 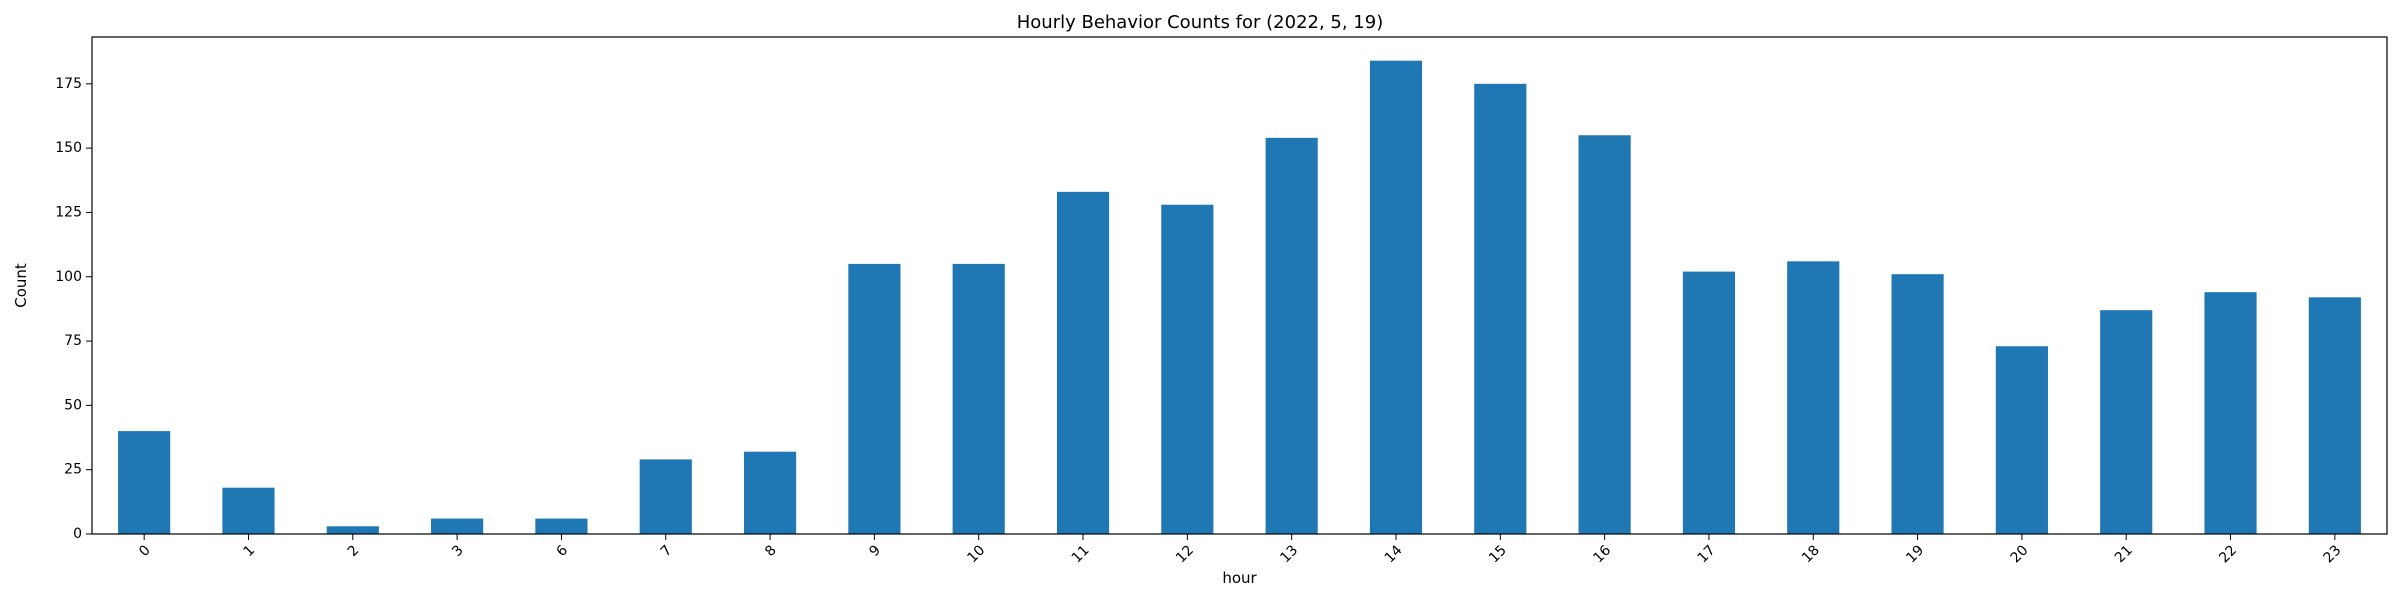 I want to click on x-tick-label: 0, so click(x=145, y=551).